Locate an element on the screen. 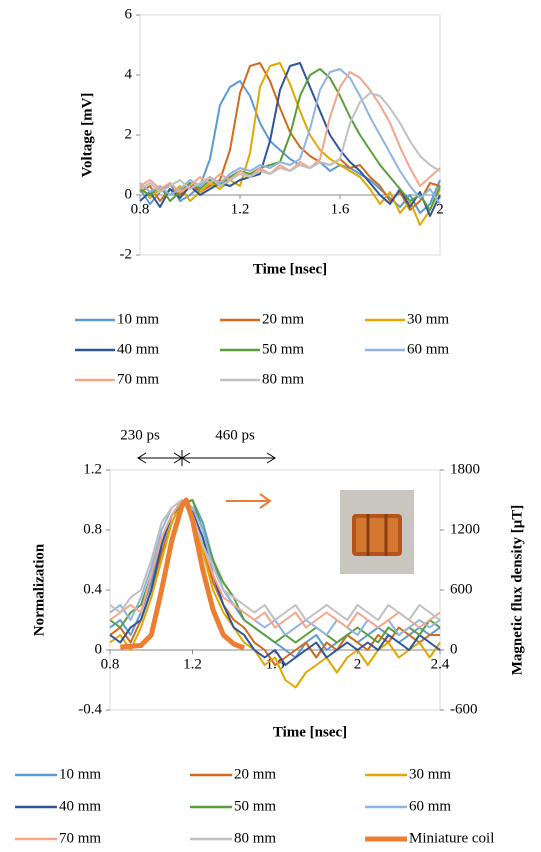 This screenshot has height=852, width=541. x-tick-label: 2.4 is located at coordinates (440, 664).